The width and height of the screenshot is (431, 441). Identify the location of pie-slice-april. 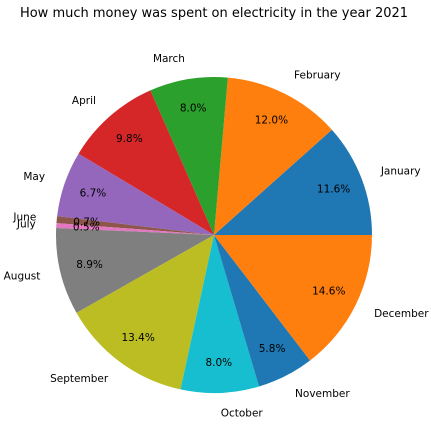
(146, 162).